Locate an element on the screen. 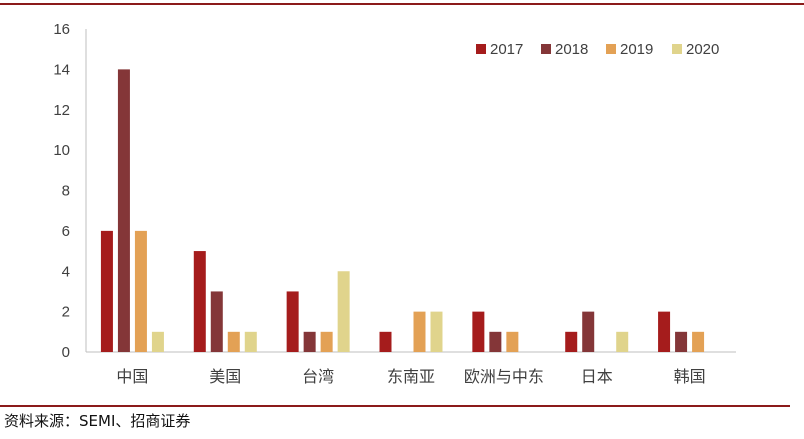 This screenshot has width=804, height=439. bar-2018-中国 is located at coordinates (123, 210).